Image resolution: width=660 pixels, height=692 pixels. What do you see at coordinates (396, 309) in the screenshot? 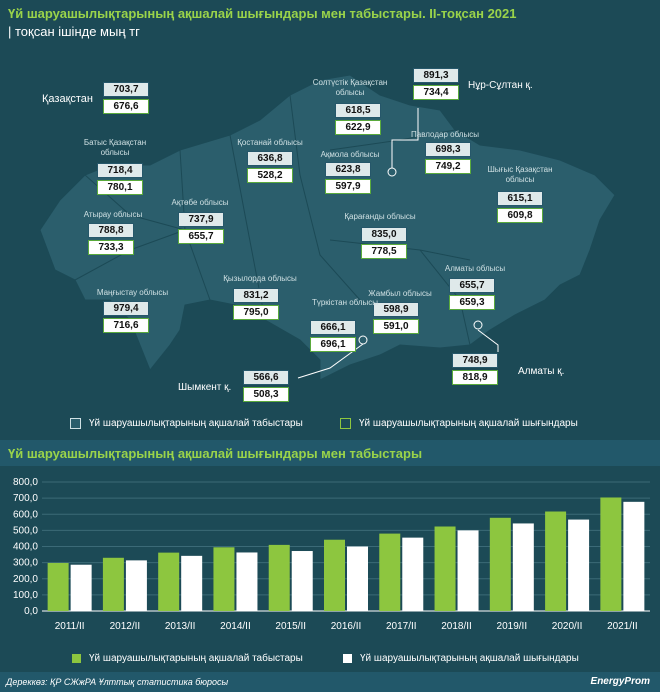
I see `zhambyl-income: 598,9` at bounding box center [396, 309].